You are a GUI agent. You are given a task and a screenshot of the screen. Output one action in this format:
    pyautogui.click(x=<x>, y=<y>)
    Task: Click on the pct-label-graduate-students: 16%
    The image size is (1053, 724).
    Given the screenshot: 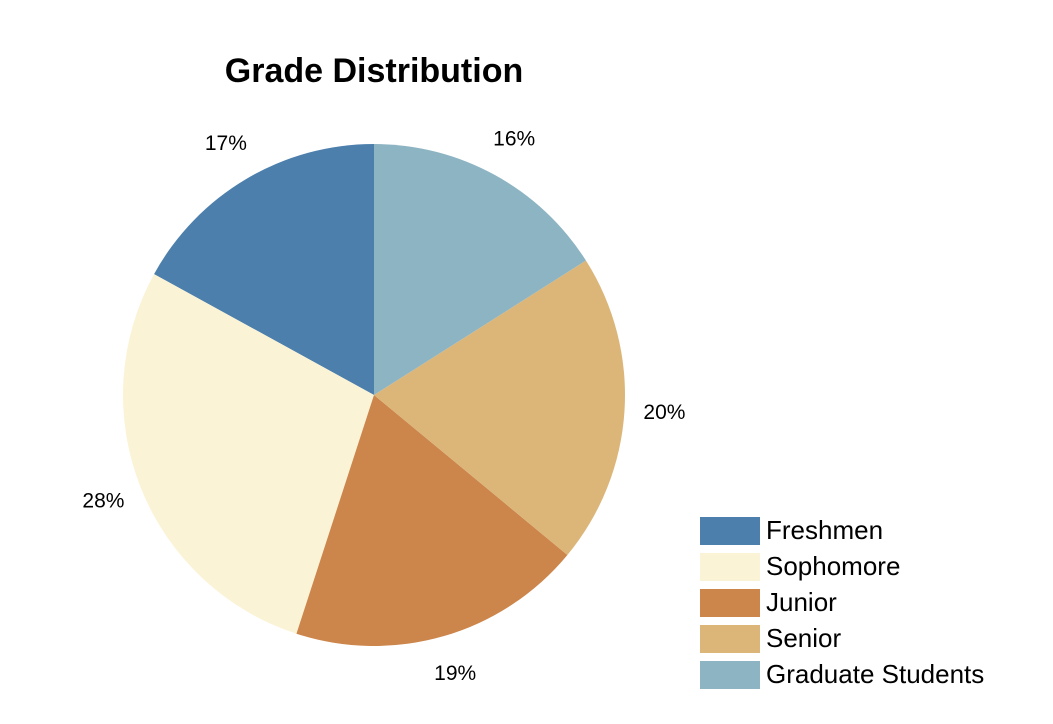 What is the action you would take?
    pyautogui.click(x=514, y=139)
    